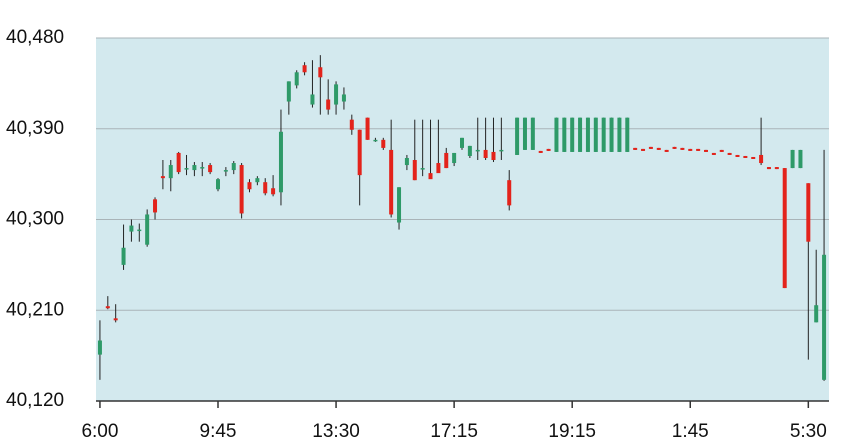  What do you see at coordinates (35, 309) in the screenshot?
I see `y-tick-label: 40,210` at bounding box center [35, 309].